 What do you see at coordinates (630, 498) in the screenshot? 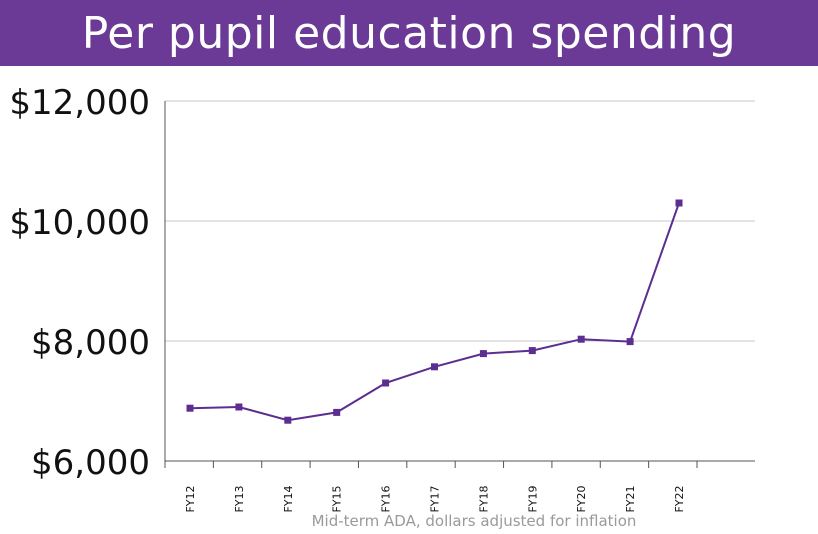
I see `x-tick-label: FY21` at bounding box center [630, 498].